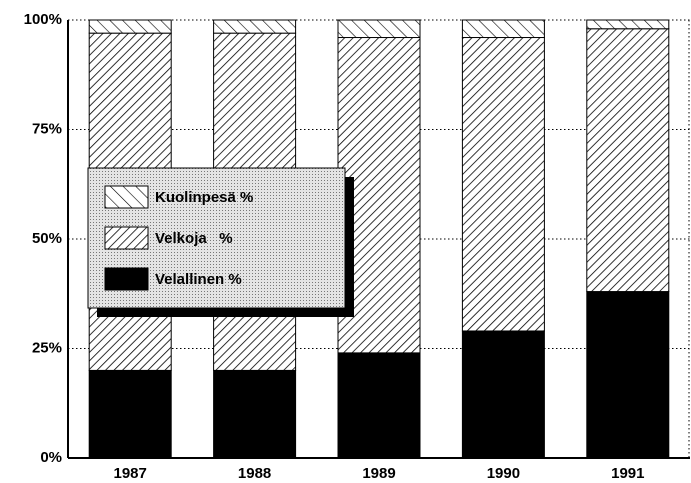 This screenshot has width=691, height=483. Describe the element at coordinates (378, 473) in the screenshot. I see `x-tick-label: 1989` at that location.